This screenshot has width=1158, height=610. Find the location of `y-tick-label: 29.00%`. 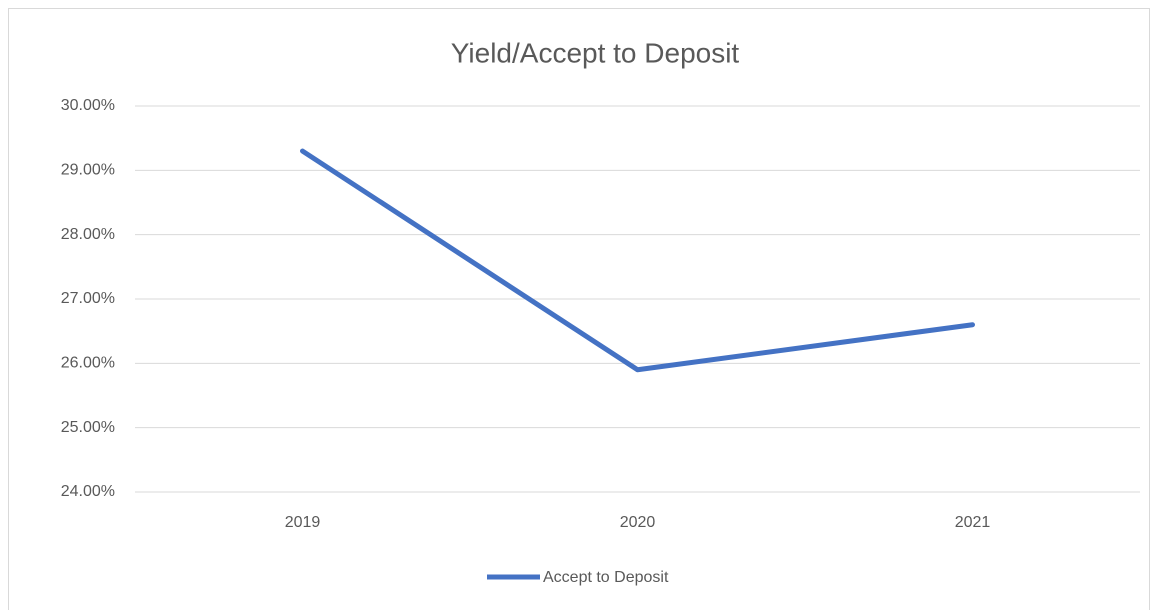

y-tick-label: 29.00% is located at coordinates (88, 170).